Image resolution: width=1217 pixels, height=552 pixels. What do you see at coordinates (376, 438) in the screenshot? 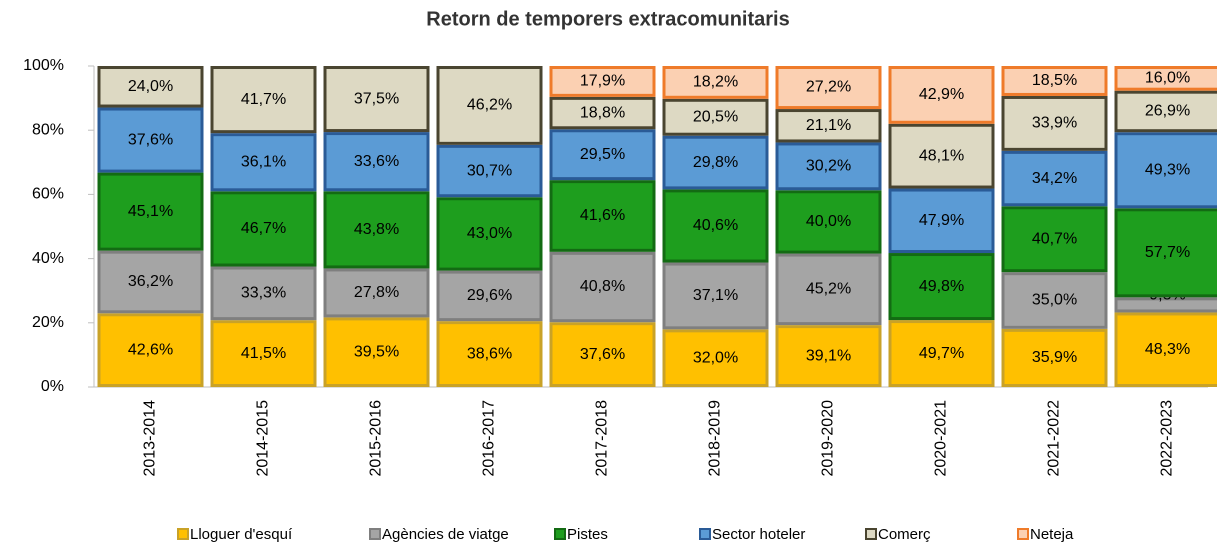
I see `x-tick-label: 2015-2016` at bounding box center [376, 438].